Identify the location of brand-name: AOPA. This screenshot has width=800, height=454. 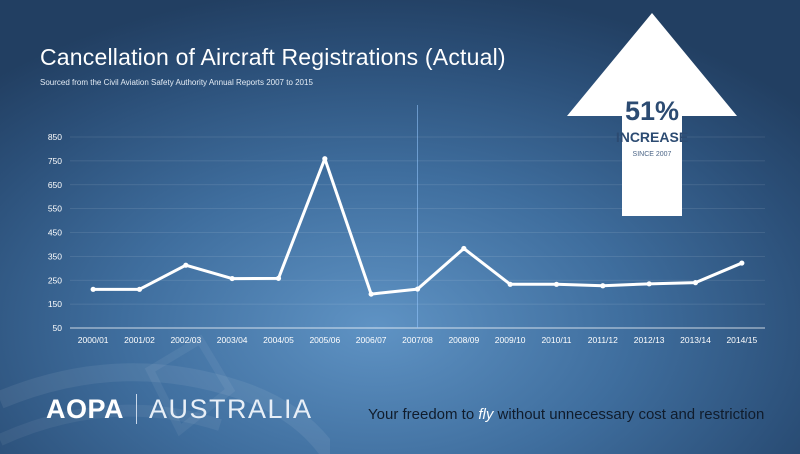
(85, 409).